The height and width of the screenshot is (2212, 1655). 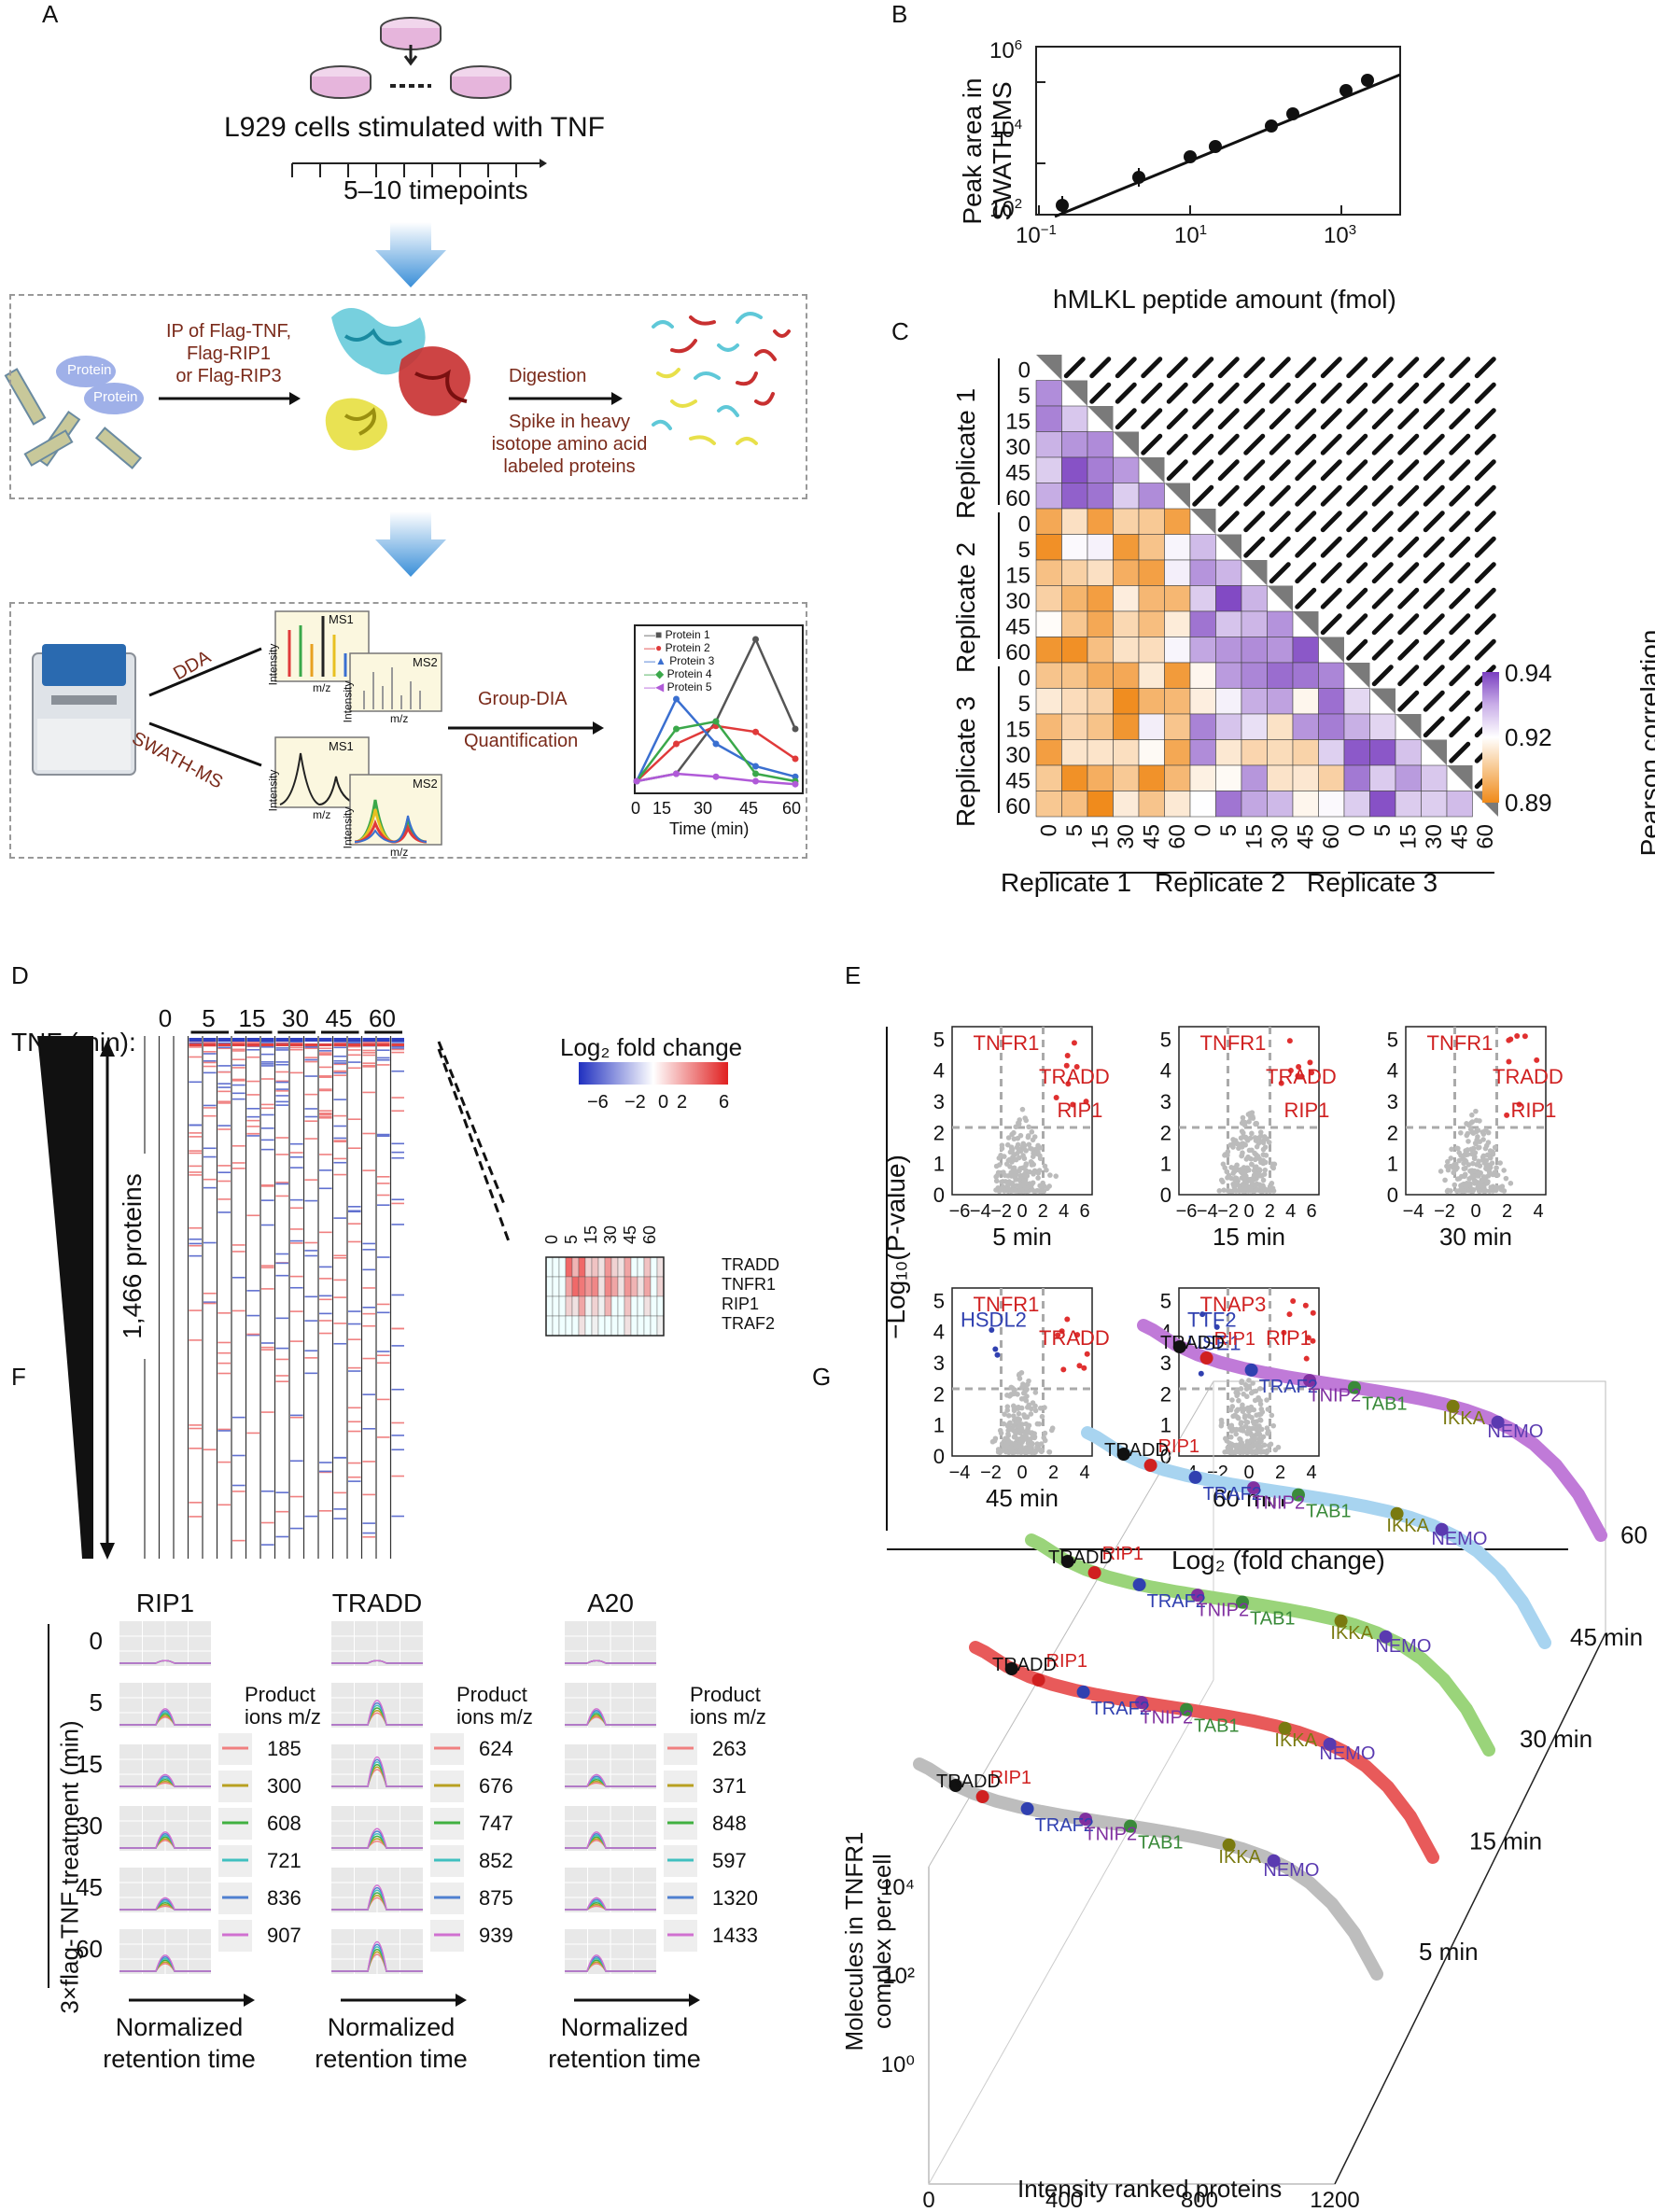 What do you see at coordinates (1022, 1211) in the screenshot?
I see `volcano-xtick: 0` at bounding box center [1022, 1211].